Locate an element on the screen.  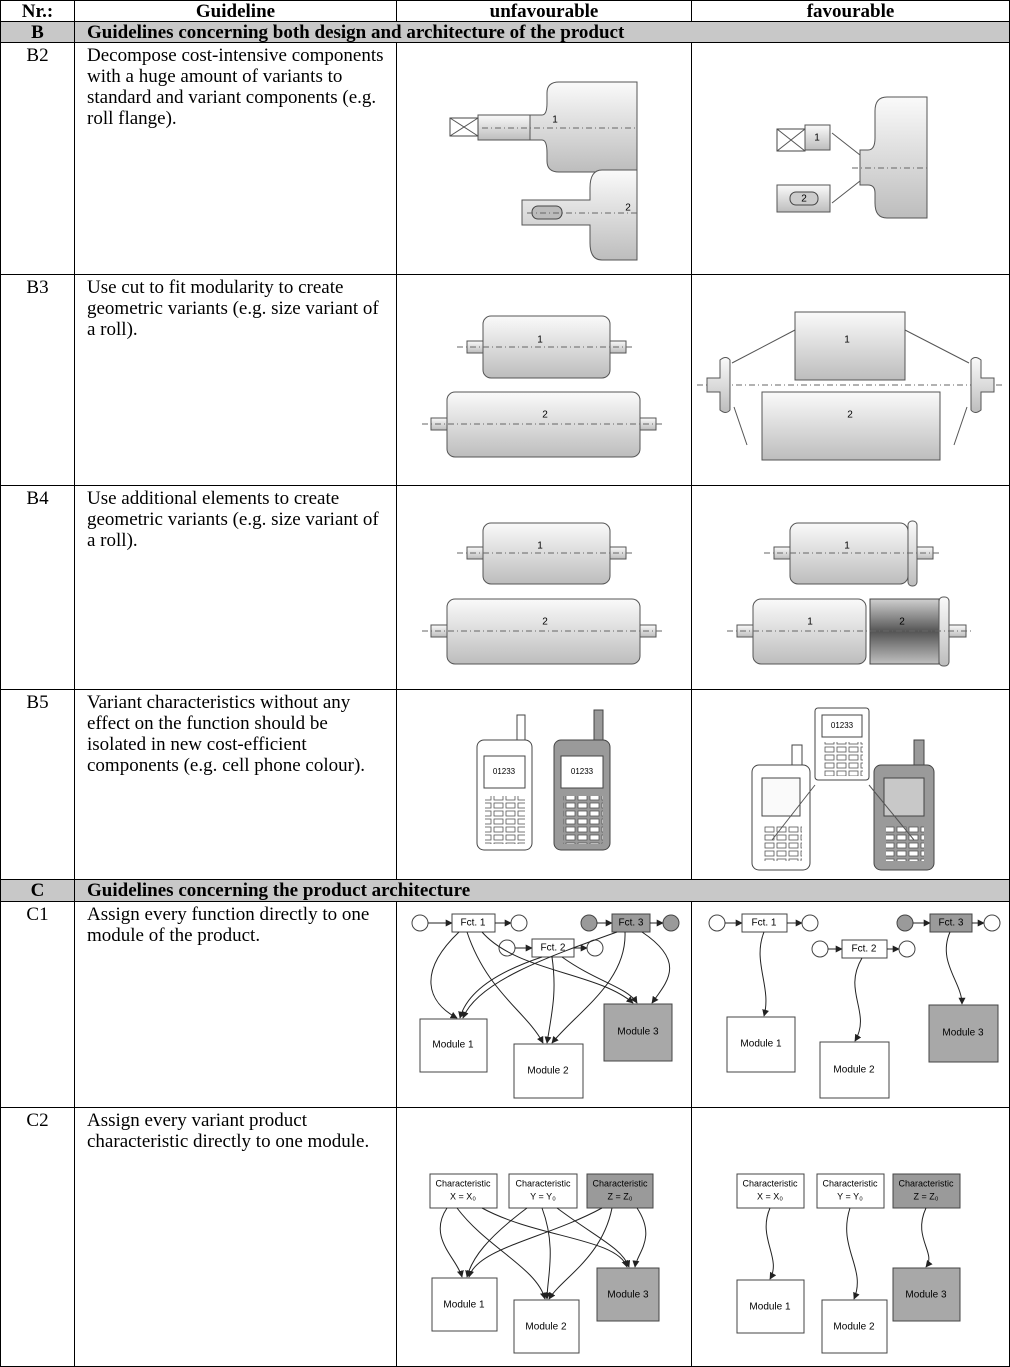
favourable-cell: 1 1 2 is located at coordinates (851, 588).